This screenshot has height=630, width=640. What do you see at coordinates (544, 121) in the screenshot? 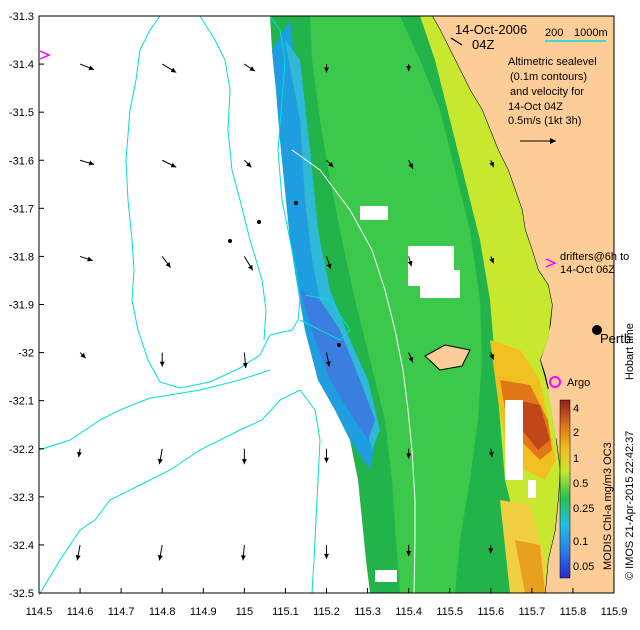
I see `legend-line: 0.5m/s (1kt 3h)` at bounding box center [544, 121].